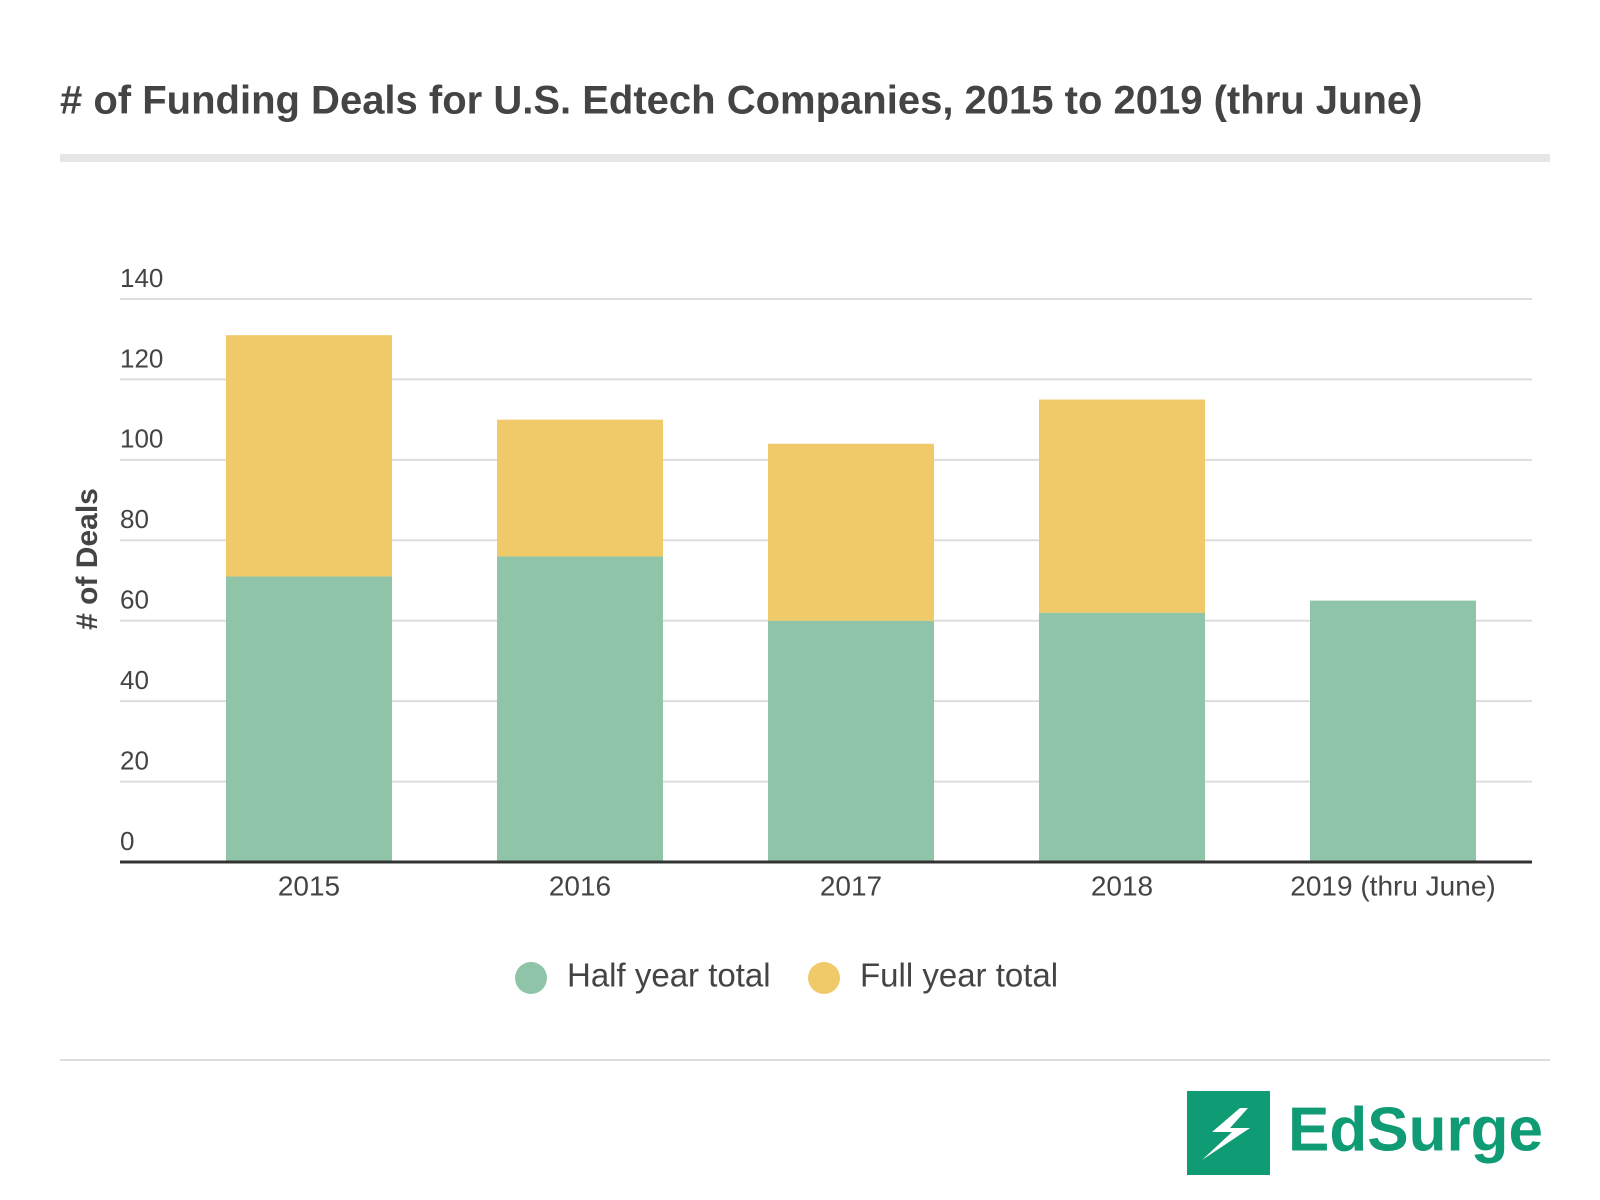  I want to click on x-tick-label: 2018, so click(1122, 885).